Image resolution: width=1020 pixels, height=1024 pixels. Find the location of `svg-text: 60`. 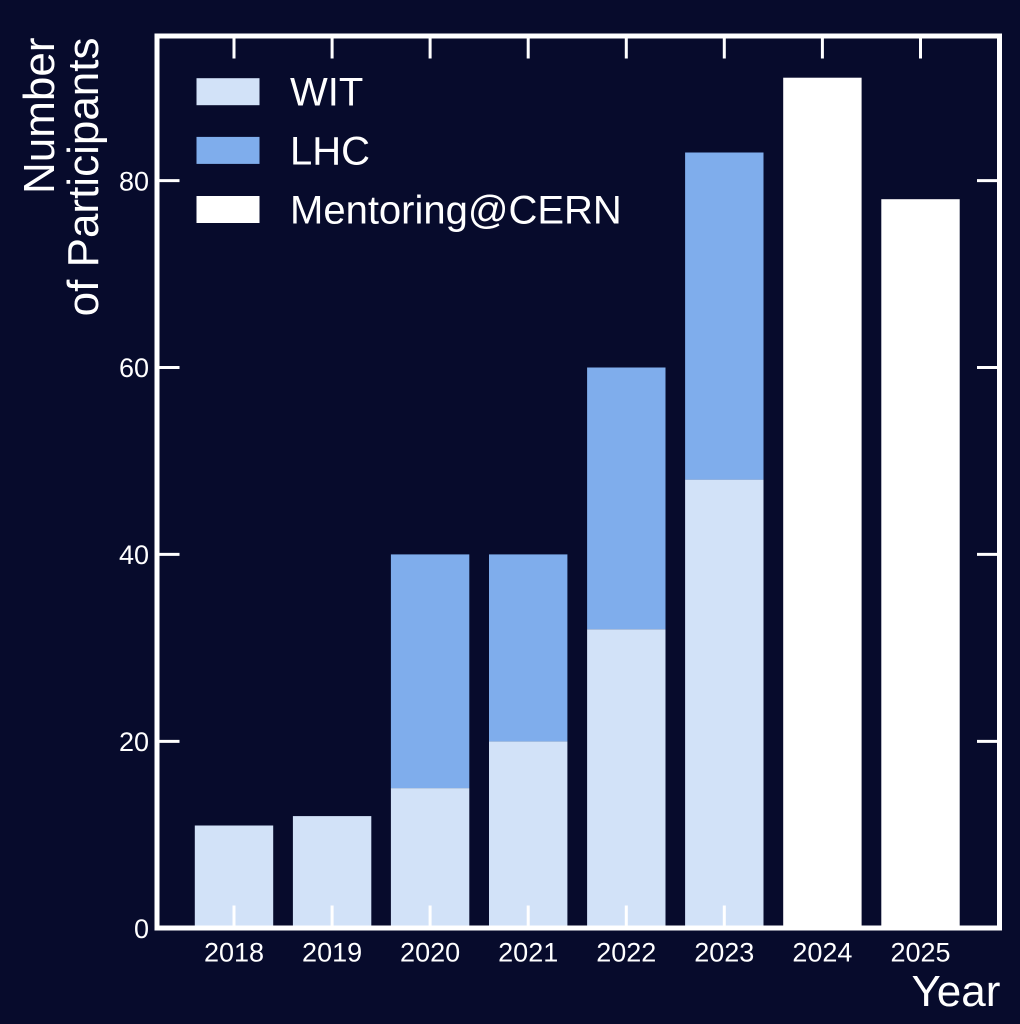

svg-text: 60 is located at coordinates (134, 368).